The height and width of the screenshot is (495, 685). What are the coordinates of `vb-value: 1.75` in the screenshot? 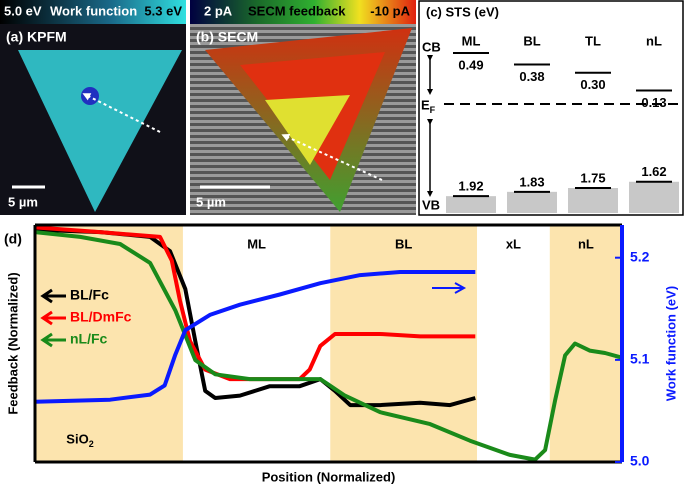 It's located at (592, 177).